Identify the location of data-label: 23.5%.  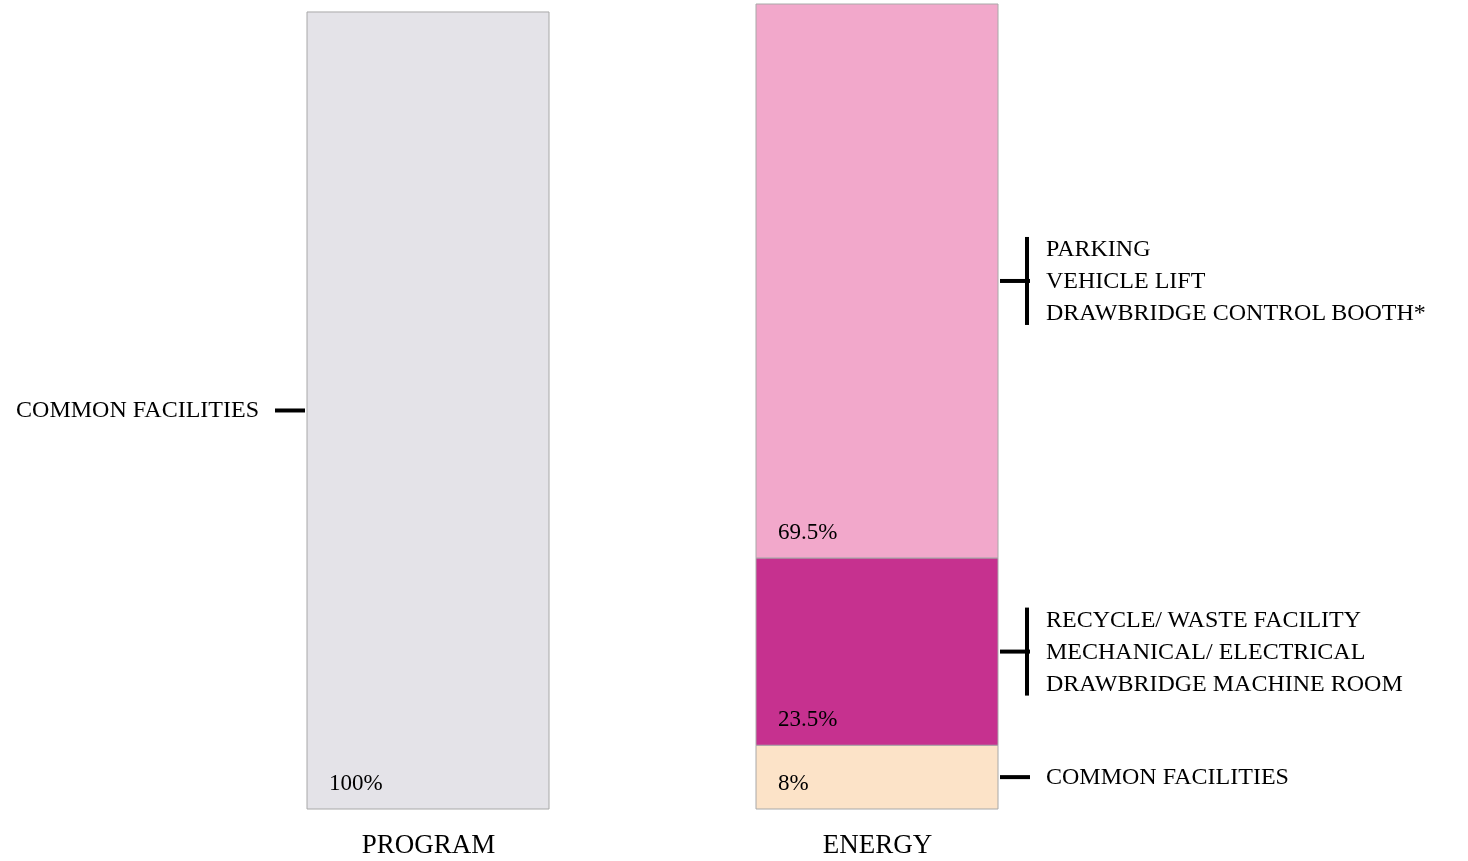
(808, 719).